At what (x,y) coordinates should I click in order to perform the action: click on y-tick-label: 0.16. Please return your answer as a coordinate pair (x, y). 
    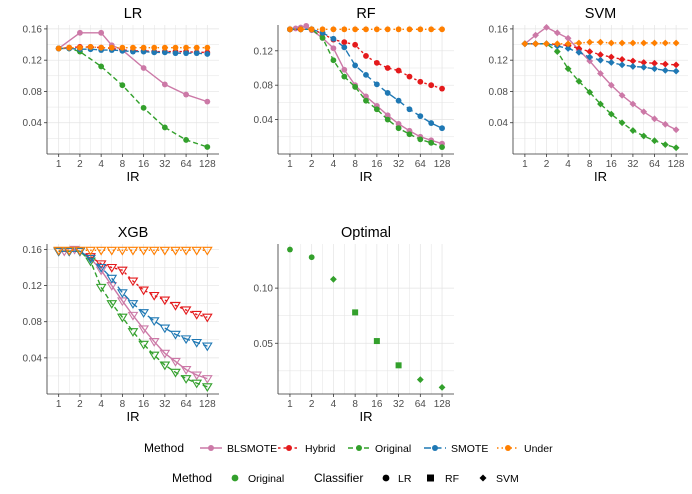
    Looking at the image, I should click on (33, 29).